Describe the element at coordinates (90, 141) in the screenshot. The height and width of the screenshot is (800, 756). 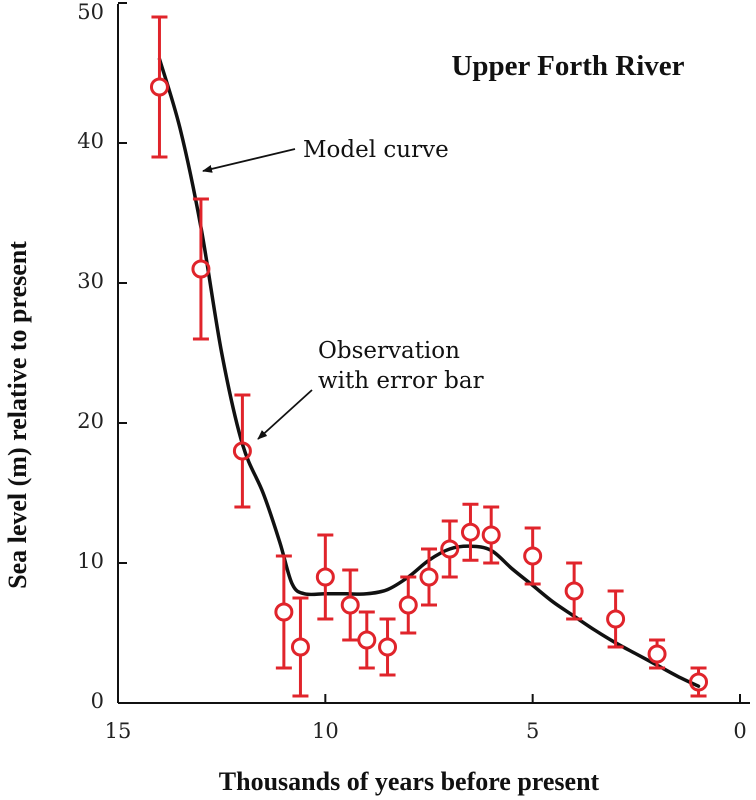
I see `y-tick-label: 40` at that location.